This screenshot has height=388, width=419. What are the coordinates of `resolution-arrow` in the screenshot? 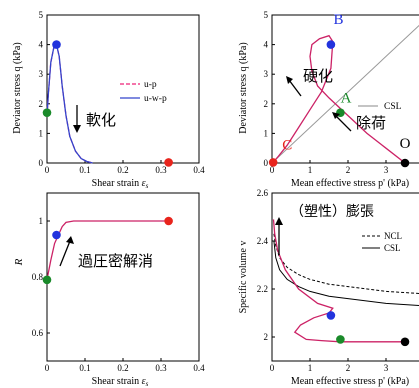 It's located at (66, 251).